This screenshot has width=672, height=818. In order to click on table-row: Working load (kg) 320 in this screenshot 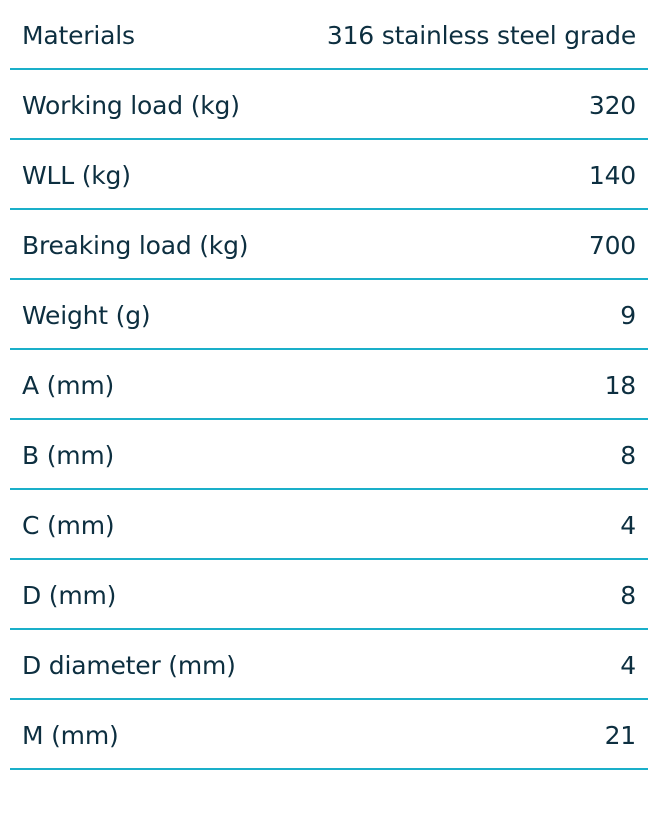, I will do `click(329, 105)`.